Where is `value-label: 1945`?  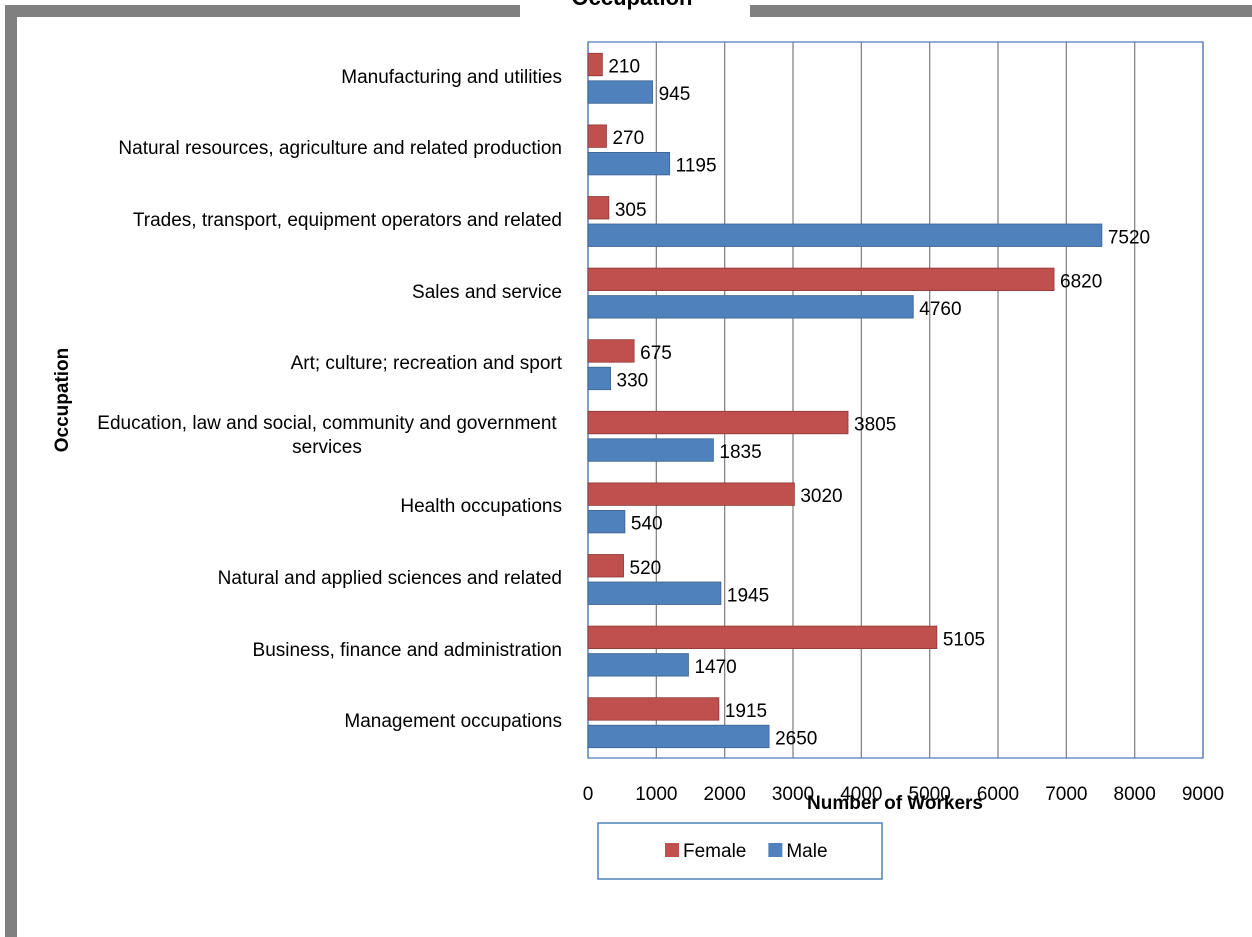 value-label: 1945 is located at coordinates (748, 595).